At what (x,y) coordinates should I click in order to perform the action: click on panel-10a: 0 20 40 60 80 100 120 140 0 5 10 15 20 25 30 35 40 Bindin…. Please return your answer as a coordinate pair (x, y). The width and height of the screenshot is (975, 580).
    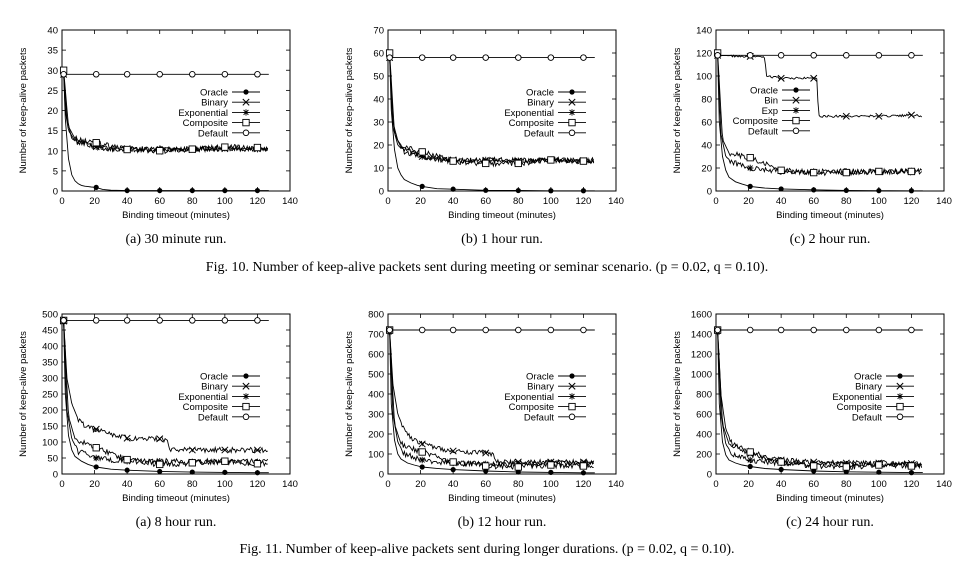
    Looking at the image, I should click on (158, 137).